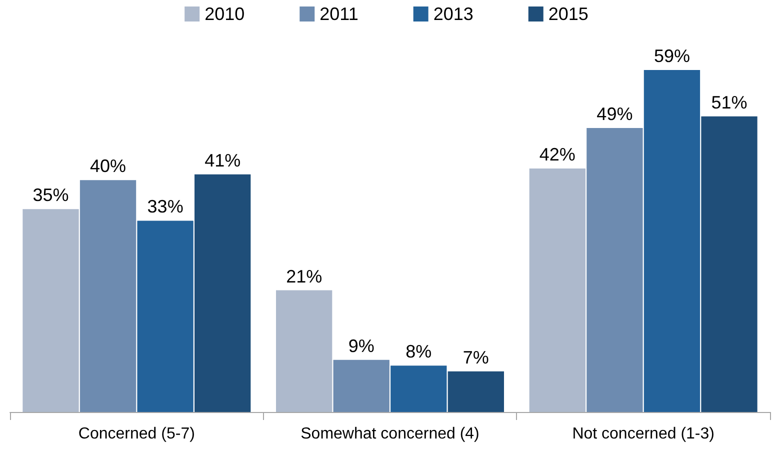 The width and height of the screenshot is (773, 452). What do you see at coordinates (50, 195) in the screenshot?
I see `data-label: 35%` at bounding box center [50, 195].